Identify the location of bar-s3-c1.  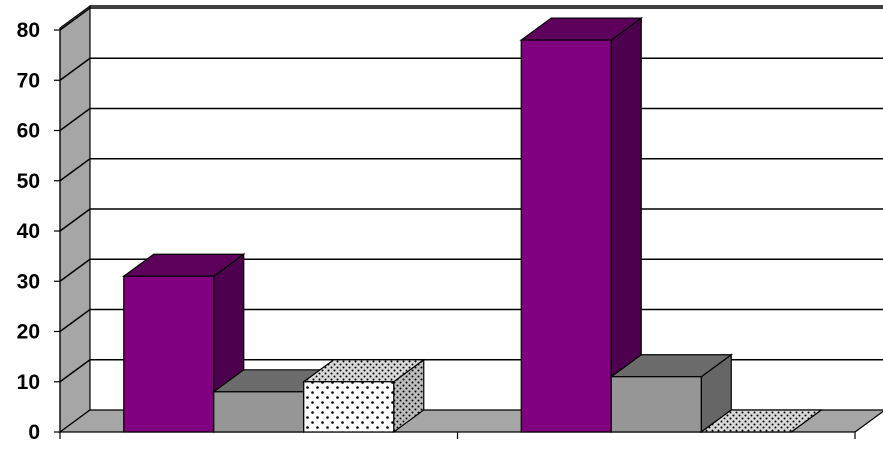
(363, 396).